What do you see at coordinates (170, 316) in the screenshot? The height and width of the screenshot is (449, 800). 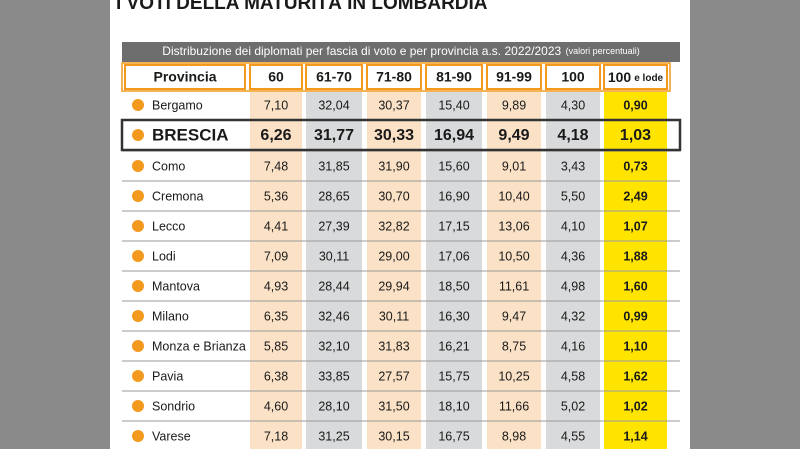 I see `province: Milano` at bounding box center [170, 316].